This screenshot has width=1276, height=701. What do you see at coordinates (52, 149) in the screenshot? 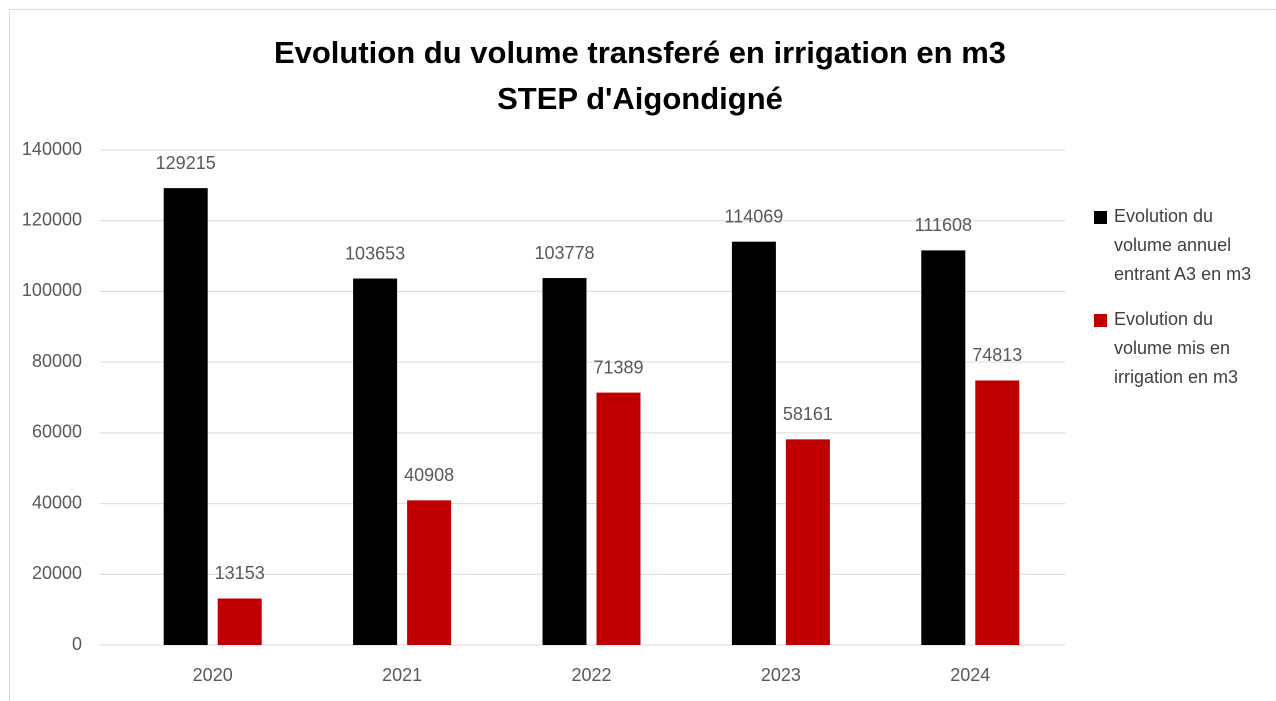
I see `y-tick-label: 140000` at bounding box center [52, 149].